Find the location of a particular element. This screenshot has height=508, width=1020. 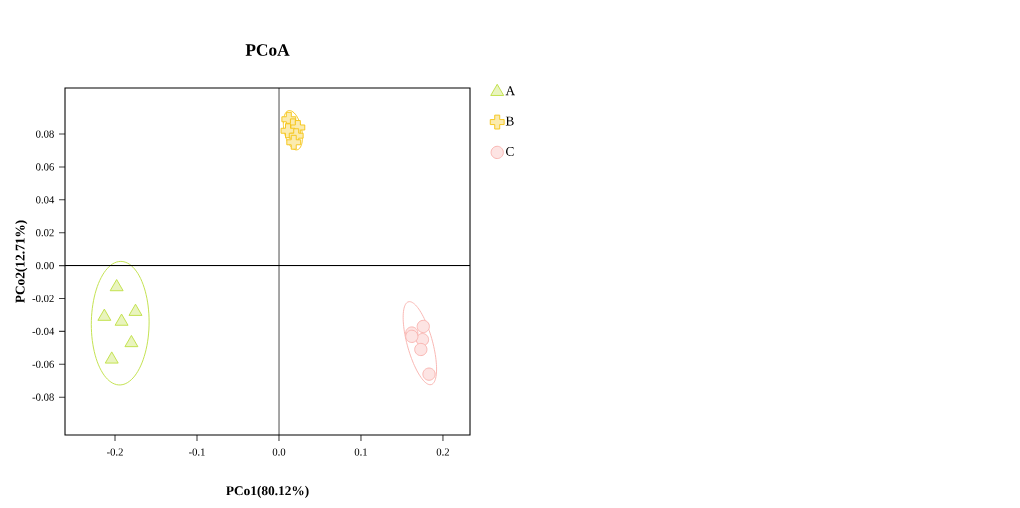

x-axis-title: PCo1(80.12%) is located at coordinates (267, 491).